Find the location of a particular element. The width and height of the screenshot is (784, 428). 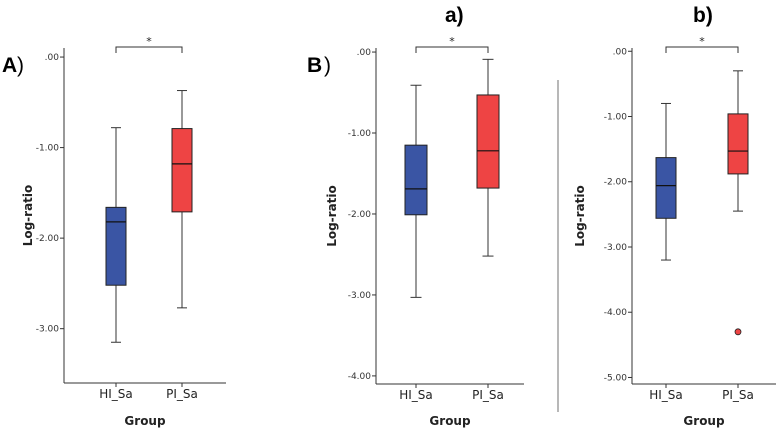

outlier-point is located at coordinates (738, 332).